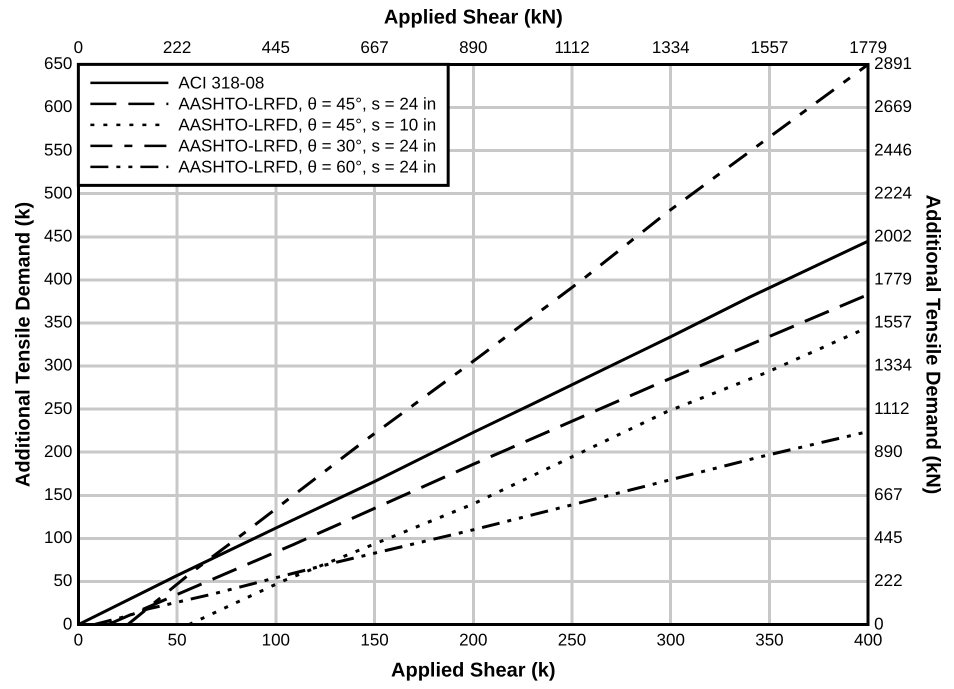 This screenshot has height=689, width=954. Describe the element at coordinates (23, 345) in the screenshot. I see `y-axis-title: Additional Tensile Demand (k)` at that location.